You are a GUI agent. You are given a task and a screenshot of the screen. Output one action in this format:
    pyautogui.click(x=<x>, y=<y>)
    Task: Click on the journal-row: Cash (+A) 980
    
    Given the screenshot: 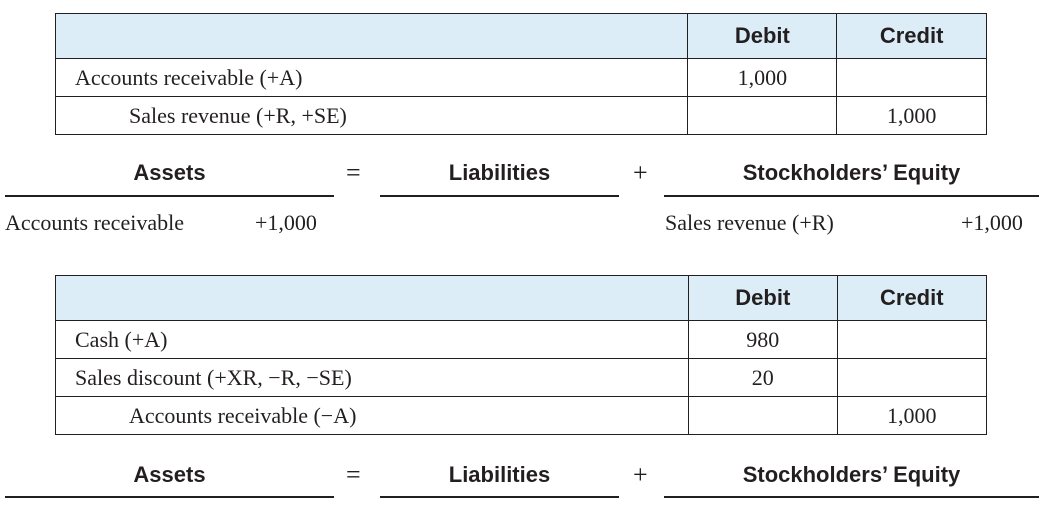 What is the action you would take?
    pyautogui.click(x=521, y=340)
    